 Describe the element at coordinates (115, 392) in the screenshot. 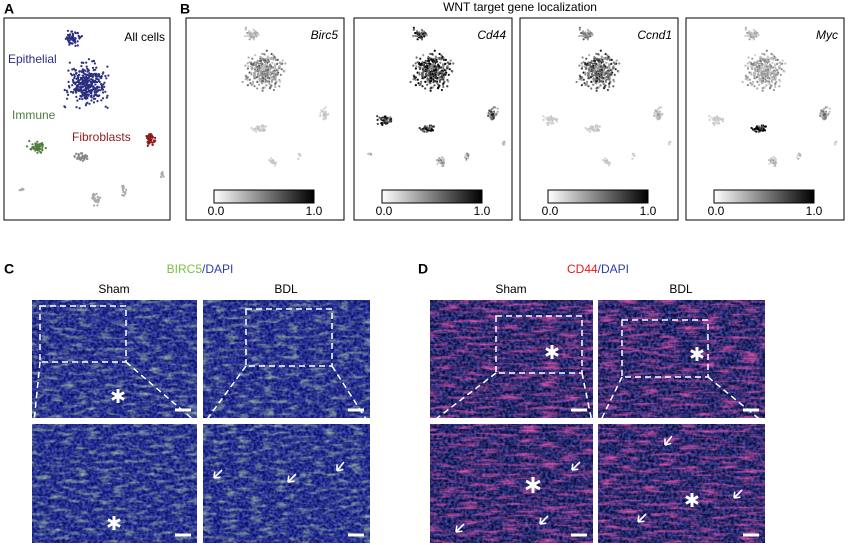

I see `zoom-line` at that location.